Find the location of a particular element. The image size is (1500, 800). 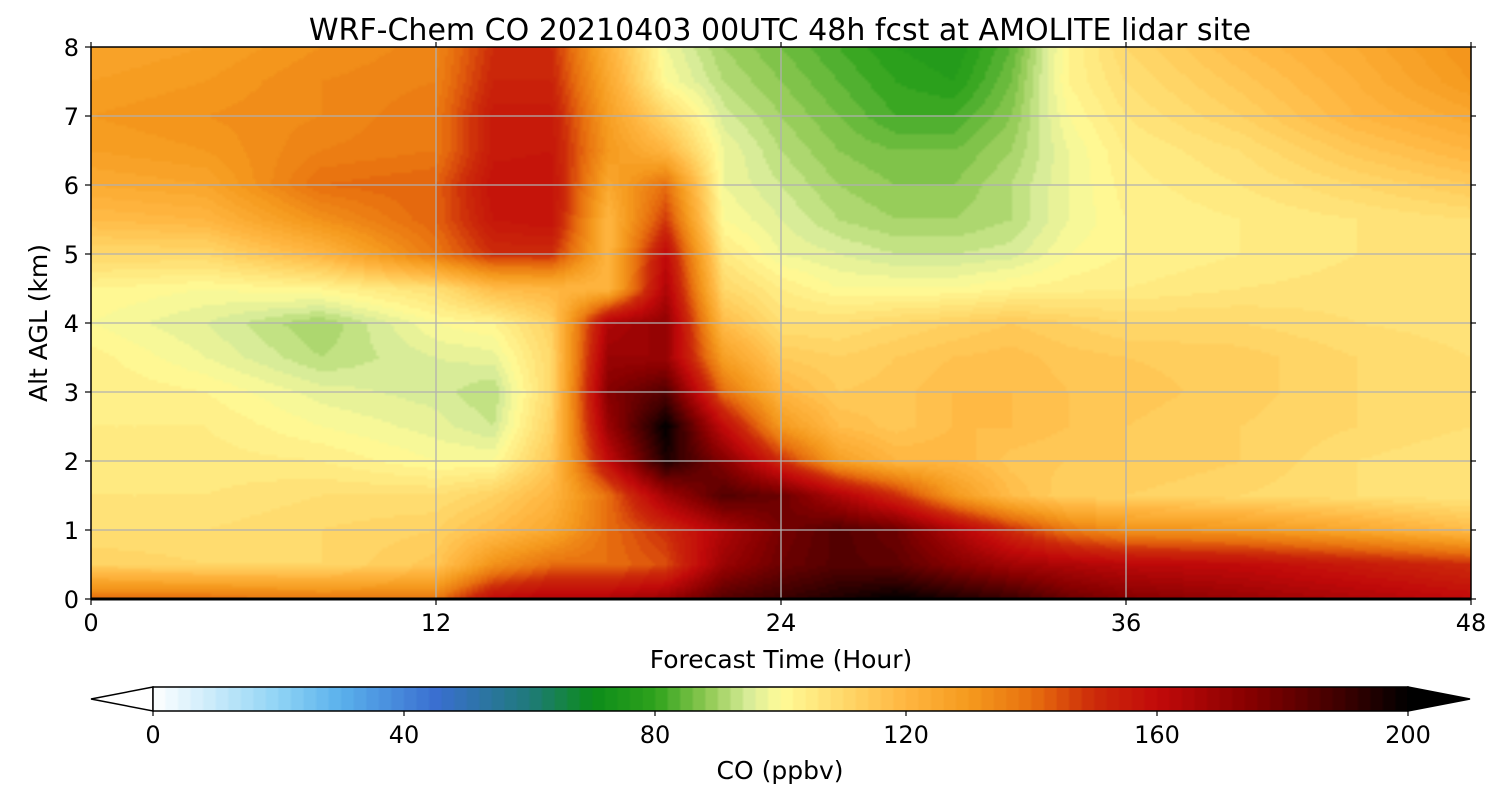

x-axis-label: Forecast Time (Hour) is located at coordinates (781, 659).